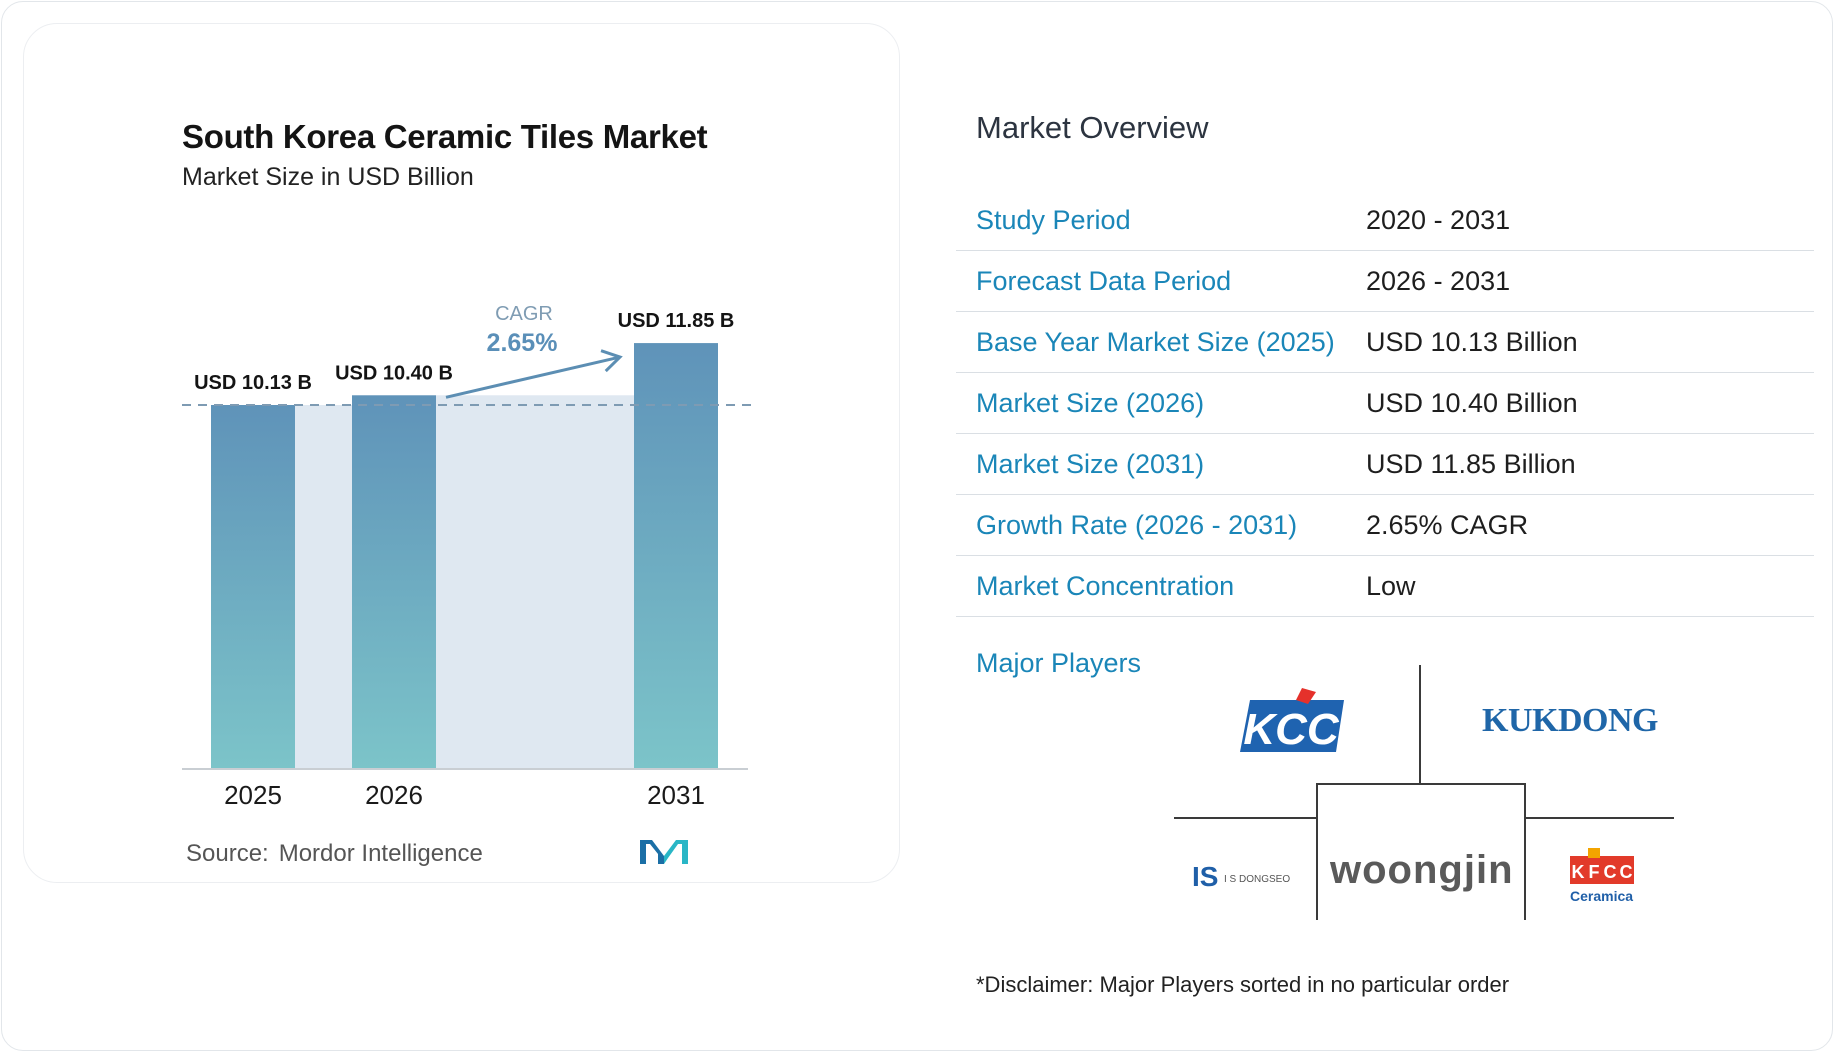  I want to click on row-label: Market Size (2026), so click(1090, 403).